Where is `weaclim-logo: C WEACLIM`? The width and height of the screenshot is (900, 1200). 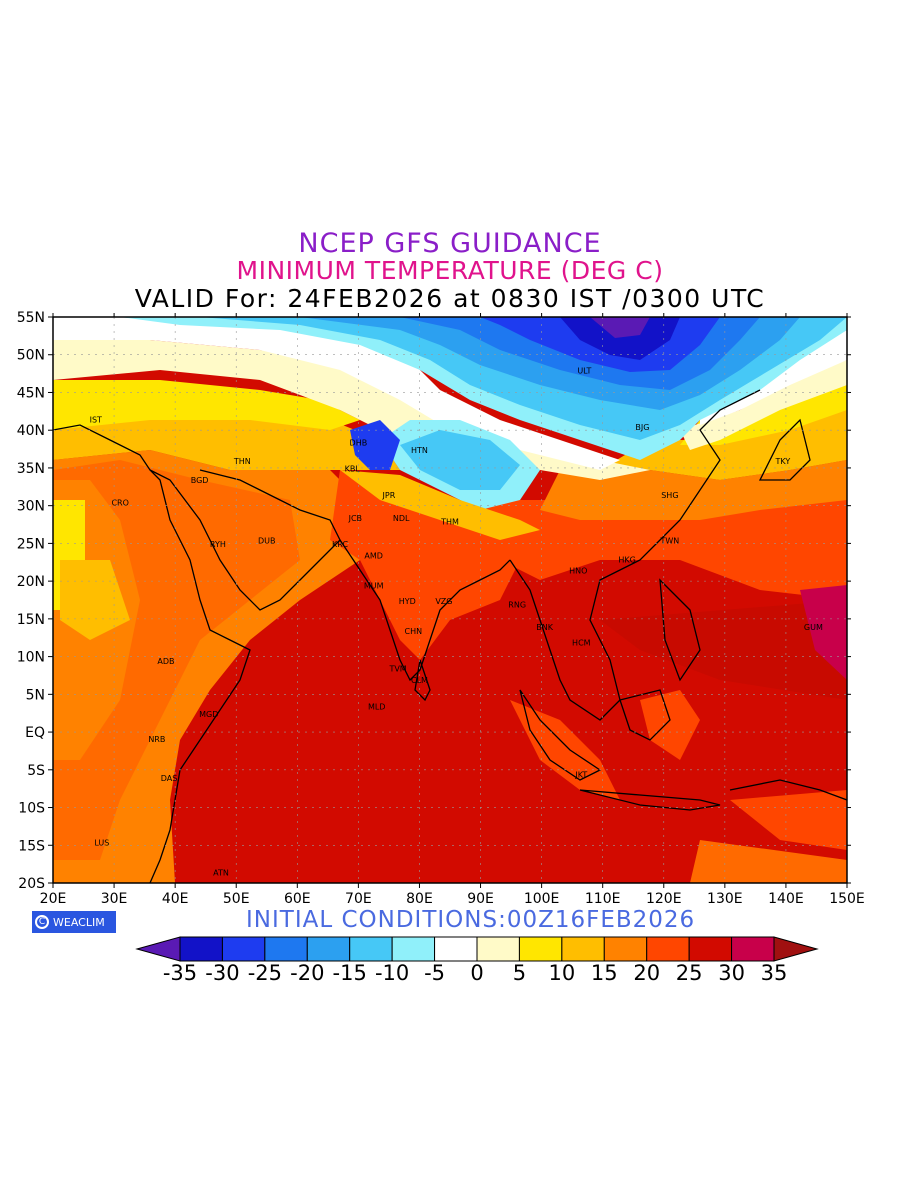
weaclim-logo: C WEACLIM is located at coordinates (74, 922).